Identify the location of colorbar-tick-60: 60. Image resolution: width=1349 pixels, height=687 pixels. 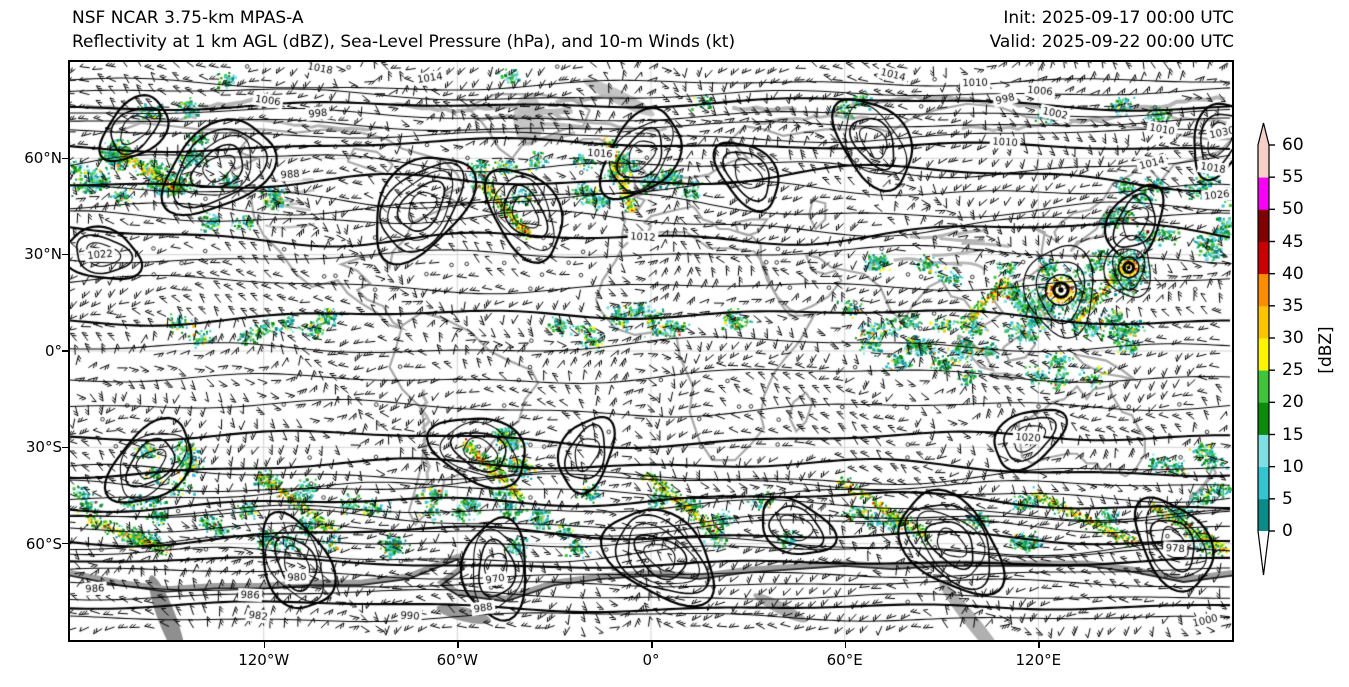
(1293, 145).